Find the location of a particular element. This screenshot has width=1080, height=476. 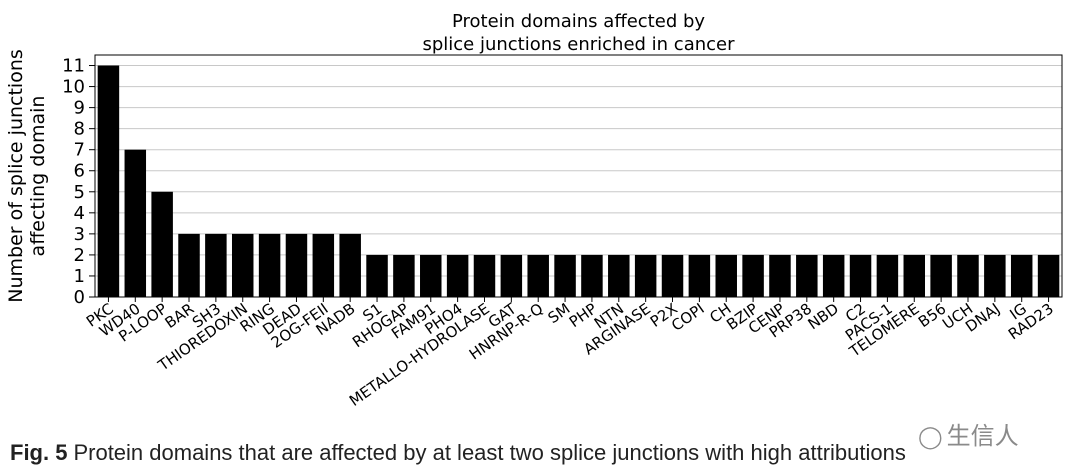

watermark-text: 生信人 is located at coordinates (982, 436).